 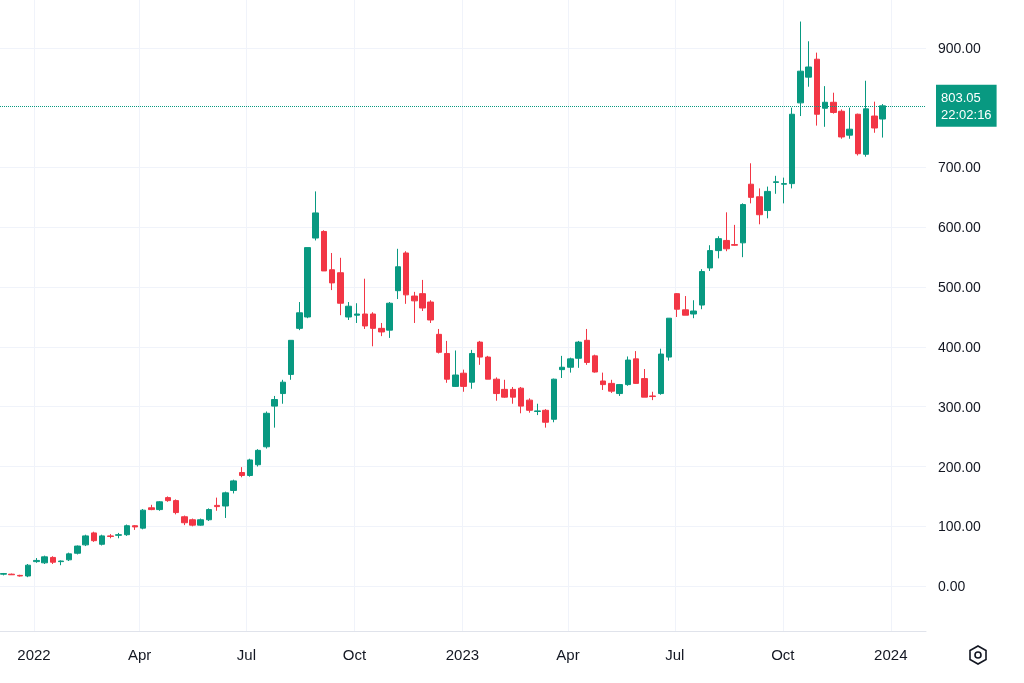 What do you see at coordinates (960, 47) in the screenshot?
I see `y-tick-label: 900.00` at bounding box center [960, 47].